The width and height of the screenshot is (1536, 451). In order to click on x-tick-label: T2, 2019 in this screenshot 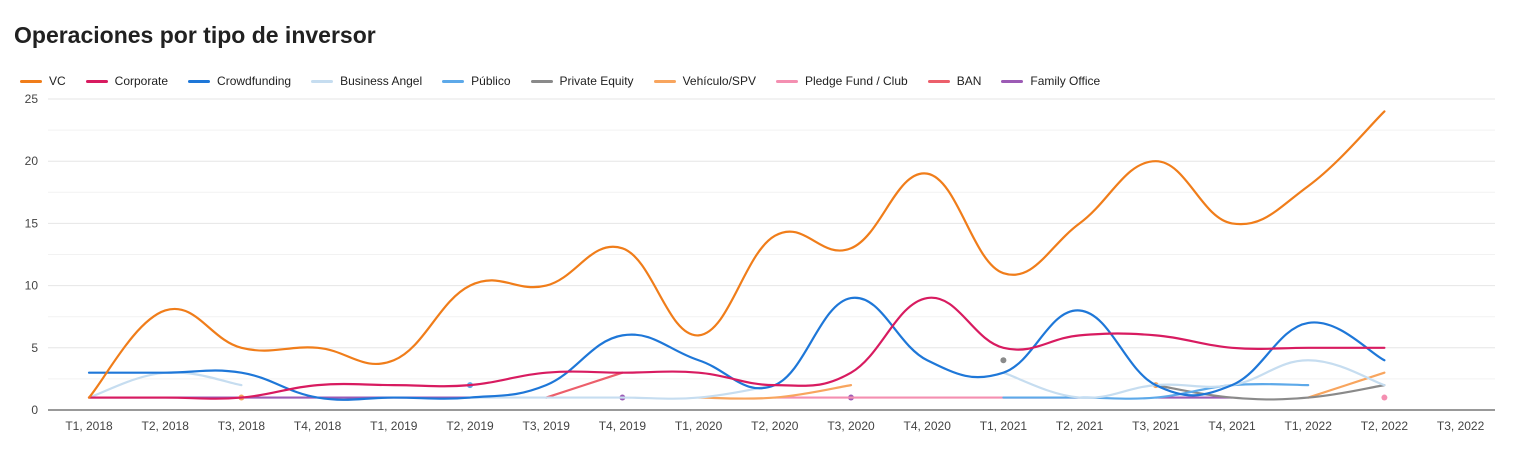, I will do `click(470, 426)`.